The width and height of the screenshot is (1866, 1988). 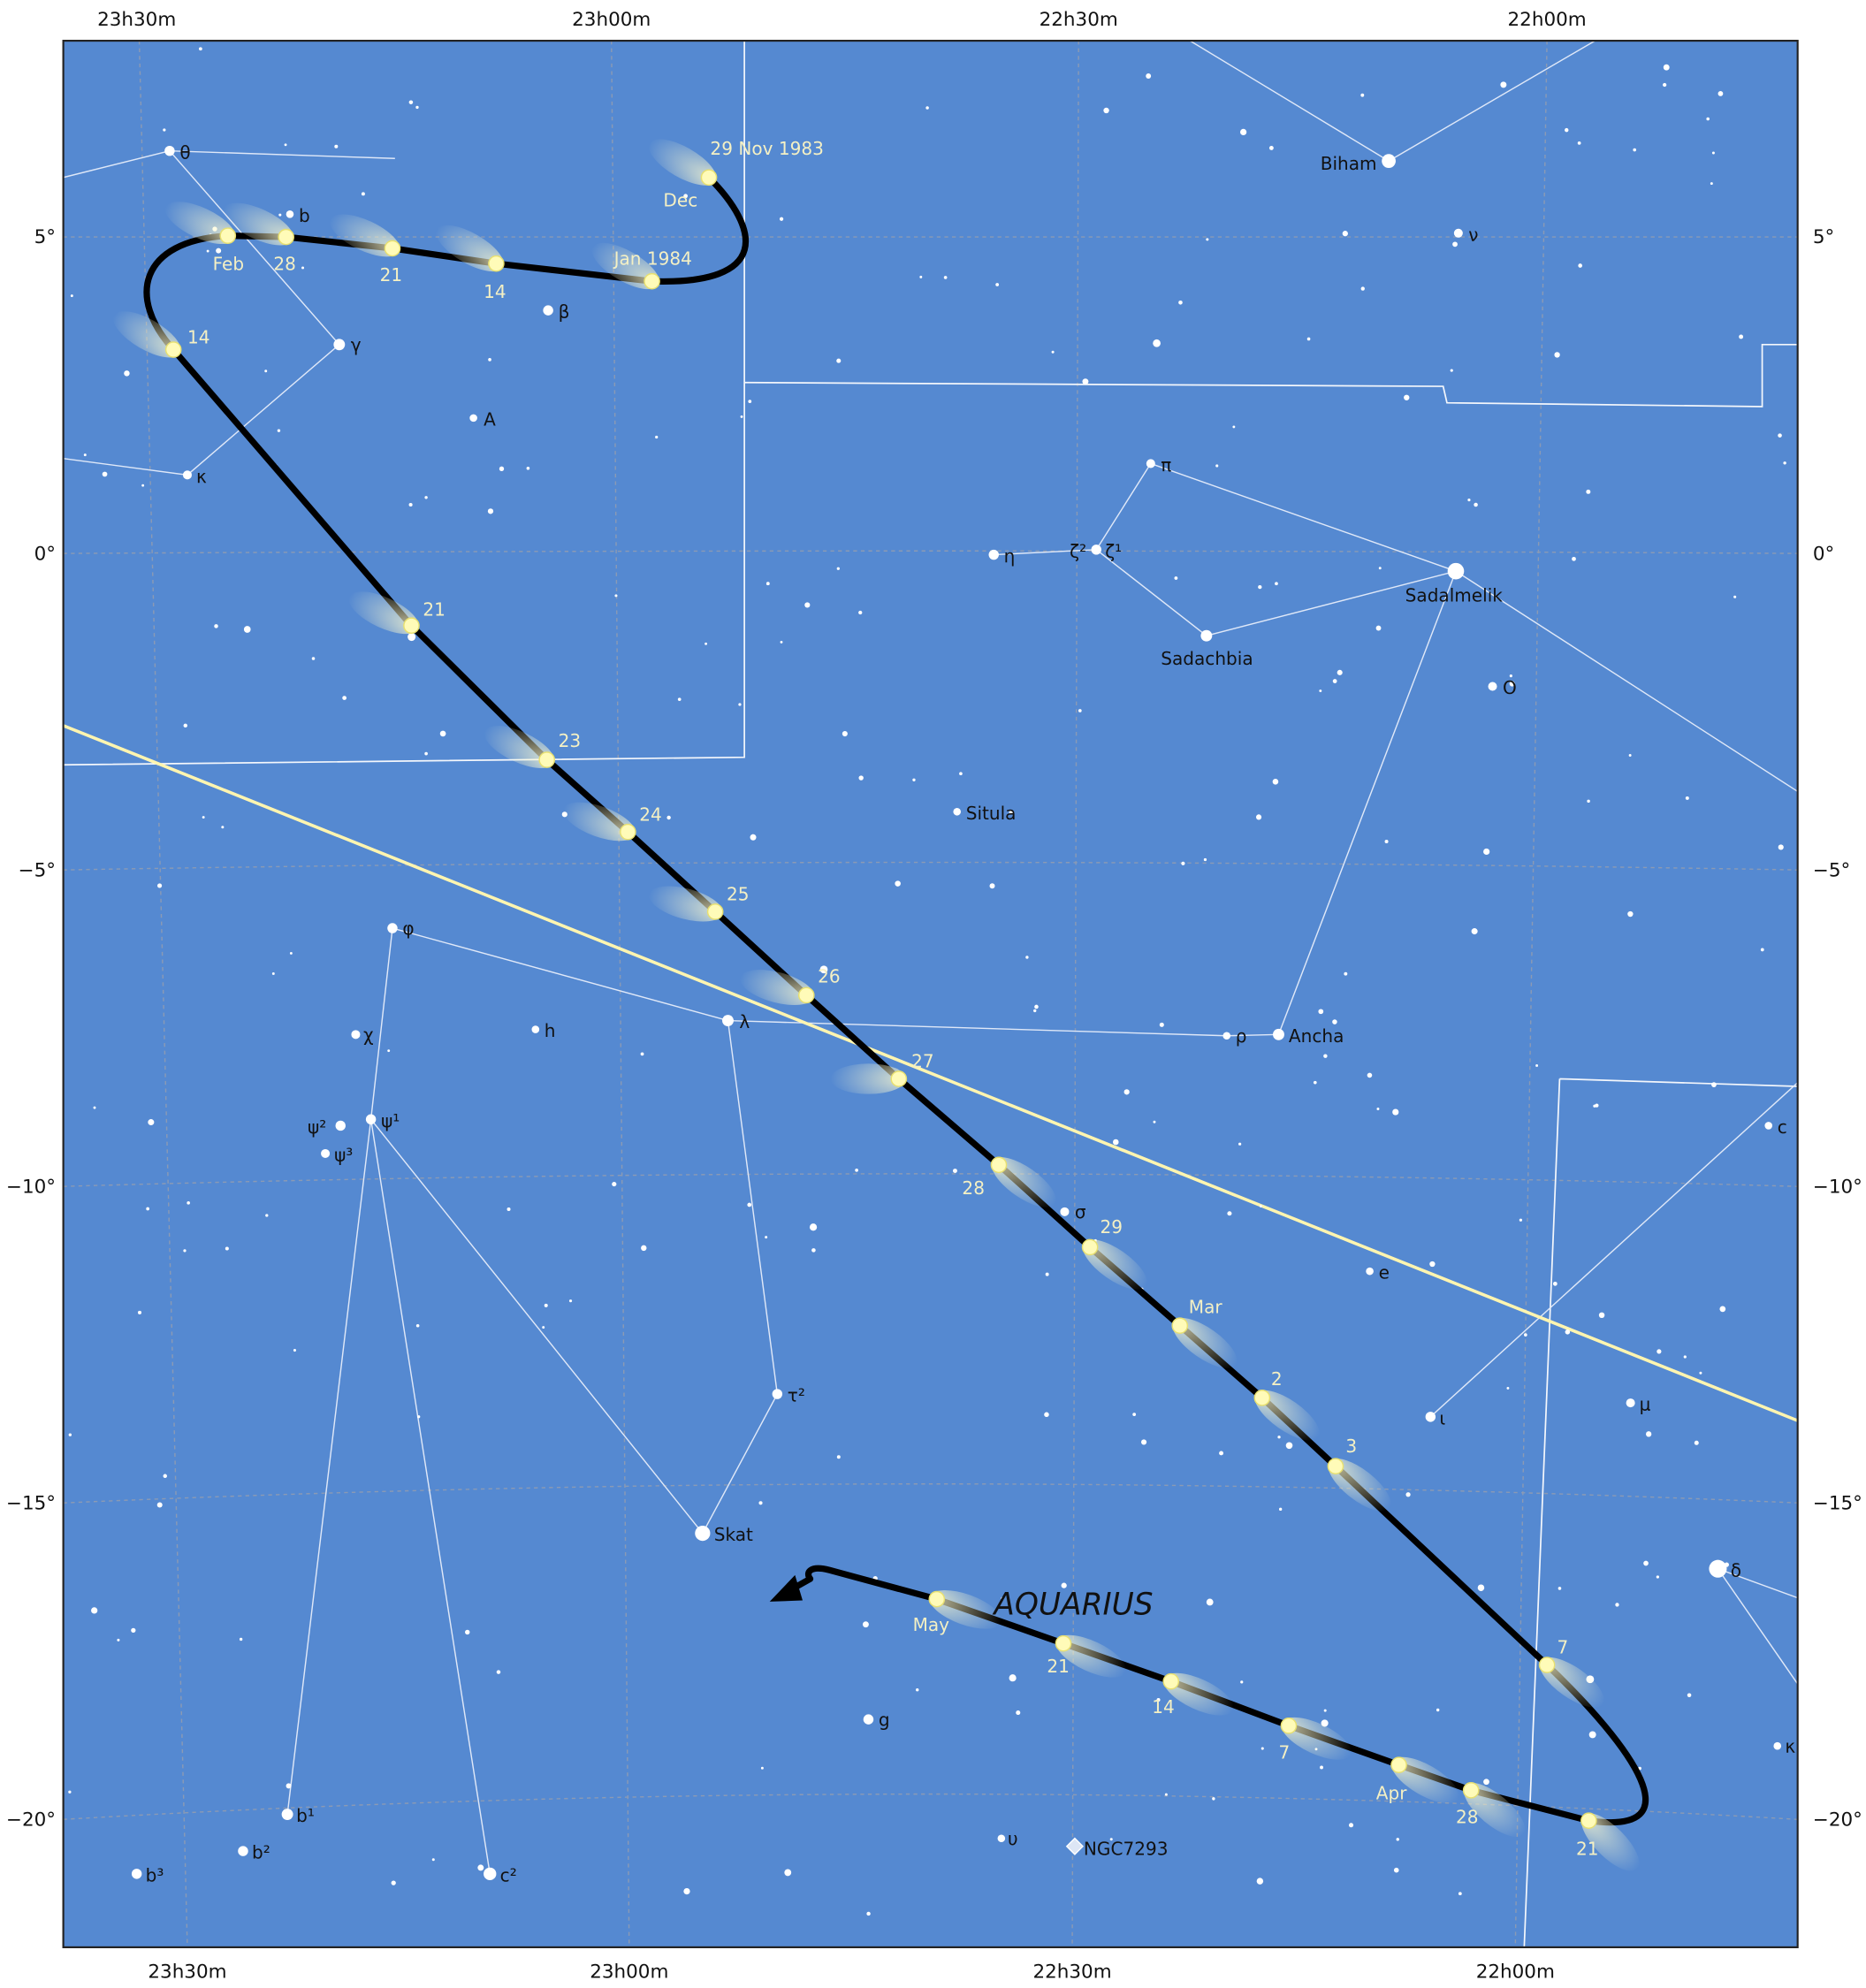 What do you see at coordinates (973, 1188) in the screenshot?
I see `comet-date-label: 28` at bounding box center [973, 1188].